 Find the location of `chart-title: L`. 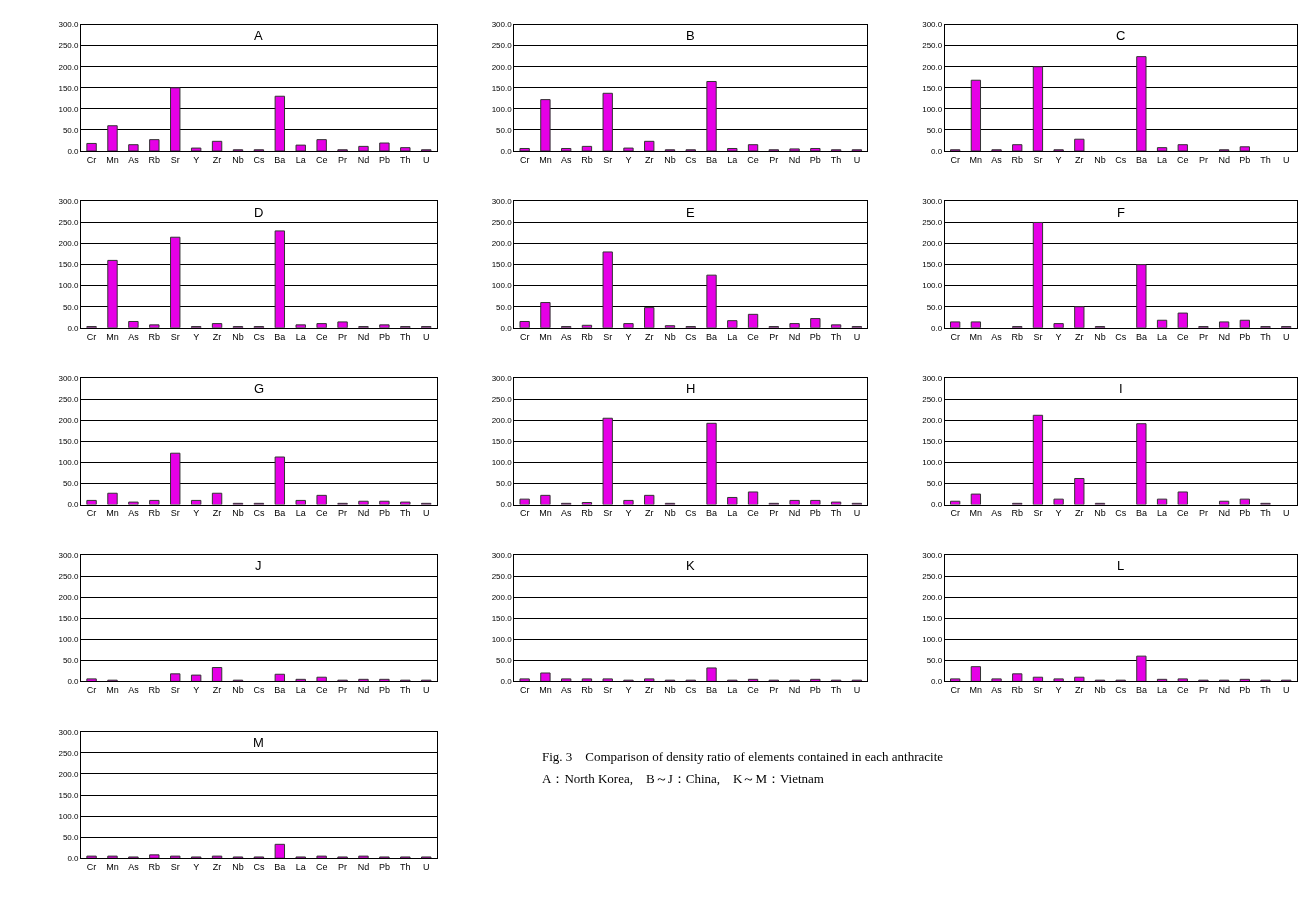

chart-title: L is located at coordinates (1121, 565).